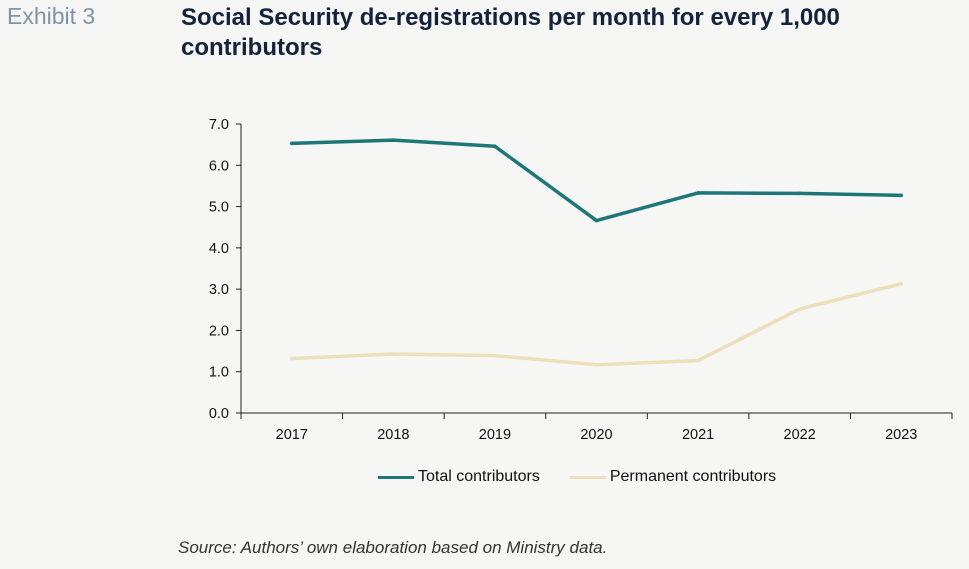  I want to click on series-line-permanent, so click(596, 324).